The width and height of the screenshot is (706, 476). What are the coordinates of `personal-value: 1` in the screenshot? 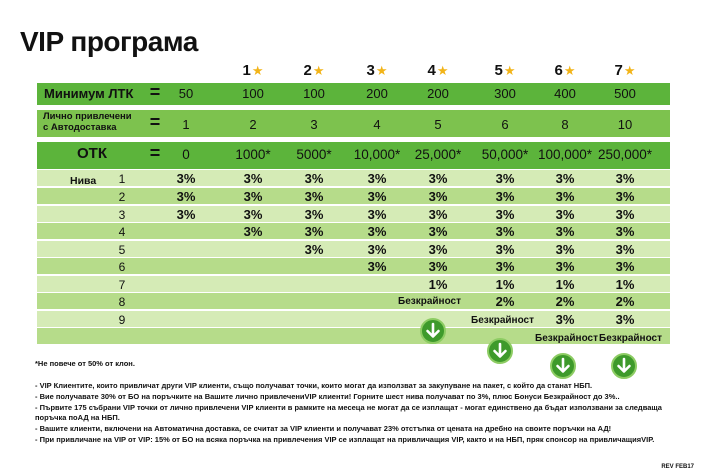 It's located at (186, 124).